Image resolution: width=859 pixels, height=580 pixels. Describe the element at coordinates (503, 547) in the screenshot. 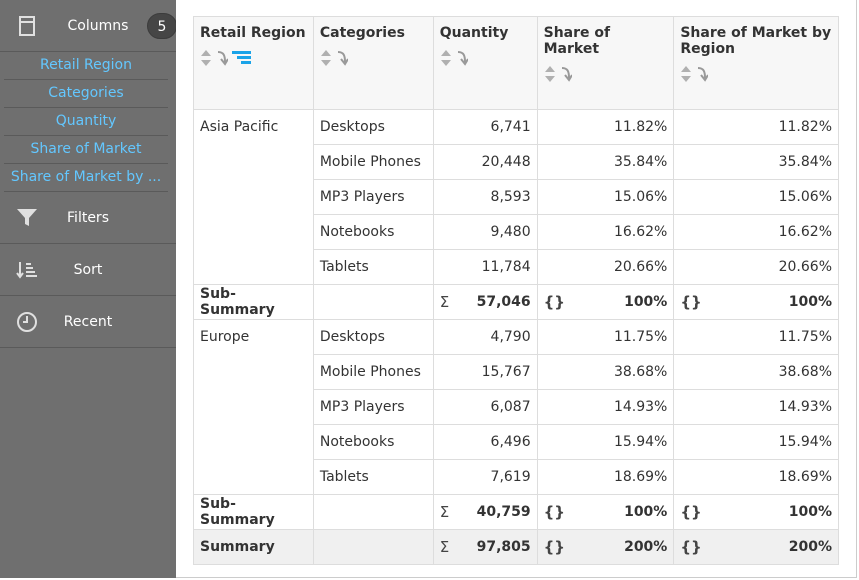

I see `summary-quantity: 97,805` at that location.